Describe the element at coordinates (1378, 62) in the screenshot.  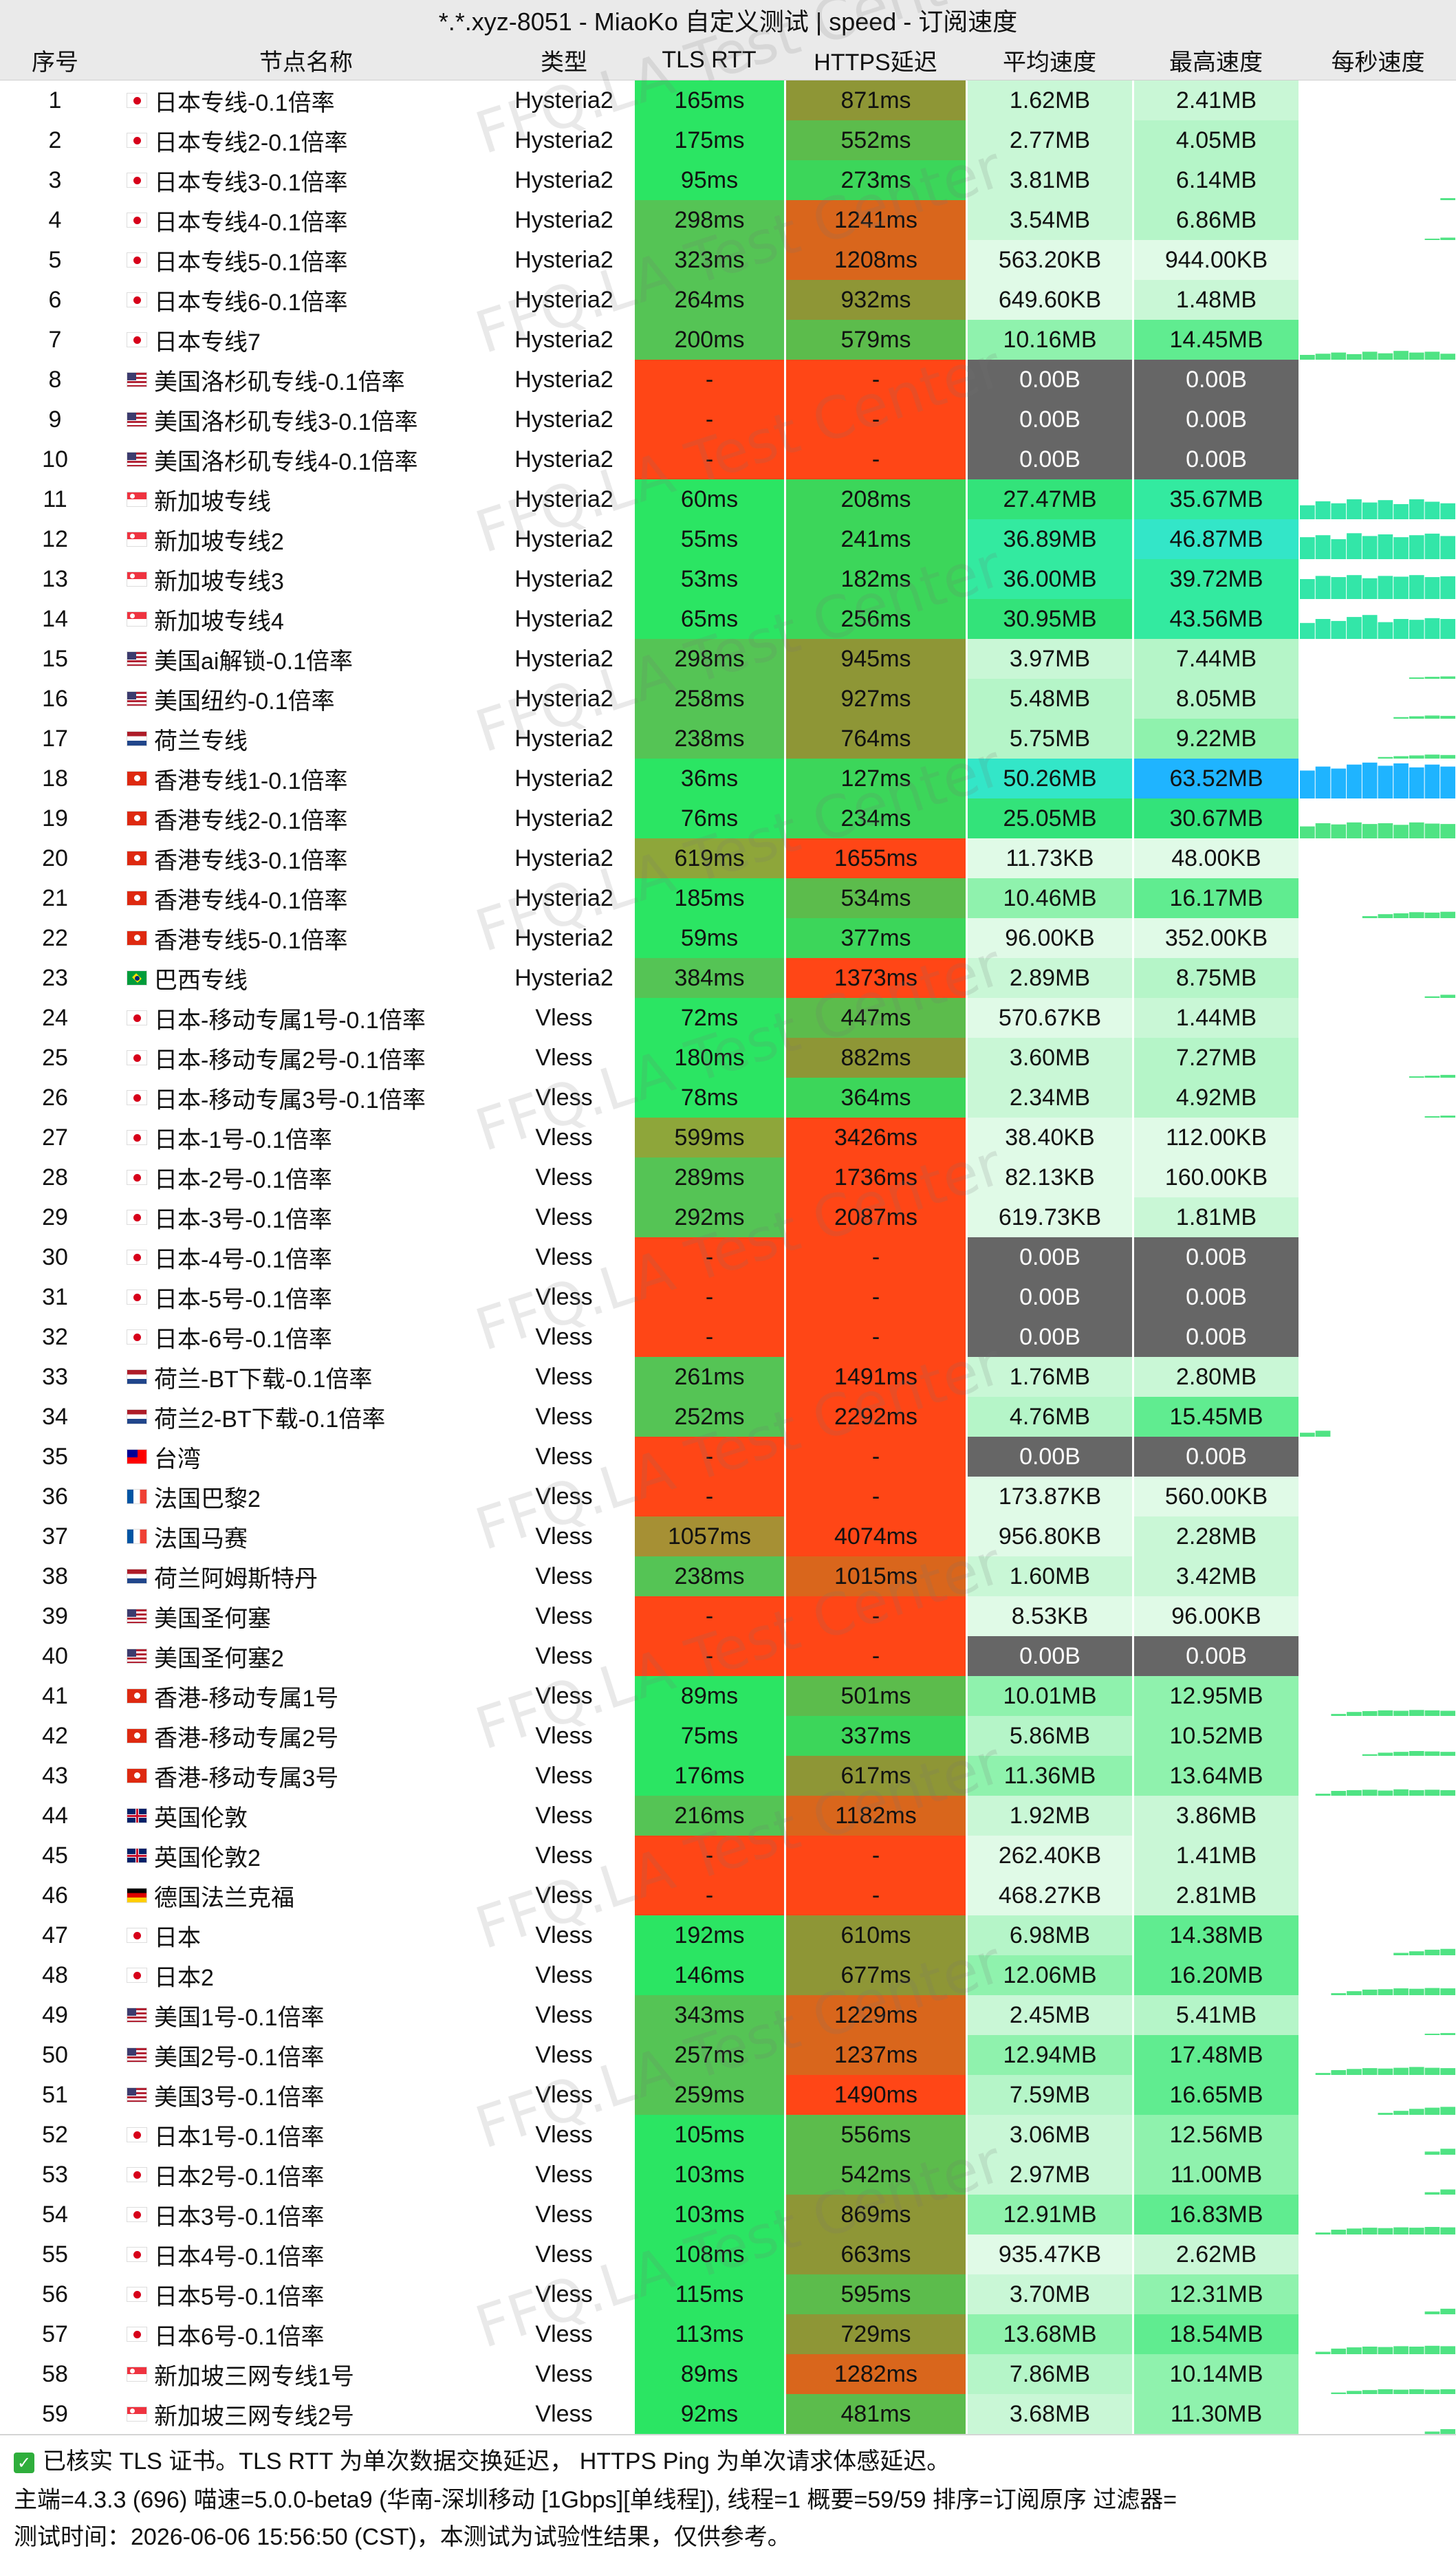
I see `header-per-second-speed: 每秒速度` at that location.